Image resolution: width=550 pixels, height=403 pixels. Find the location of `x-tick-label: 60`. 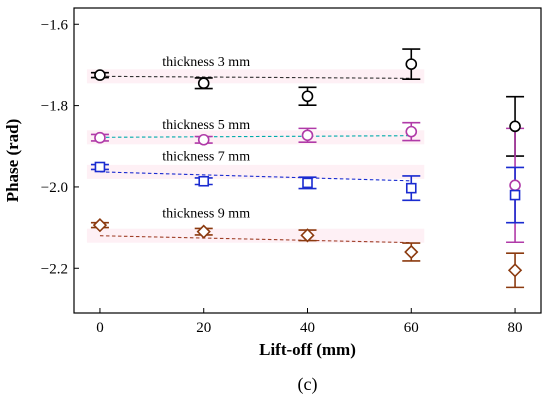

x-tick-label: 60 is located at coordinates (411, 328).